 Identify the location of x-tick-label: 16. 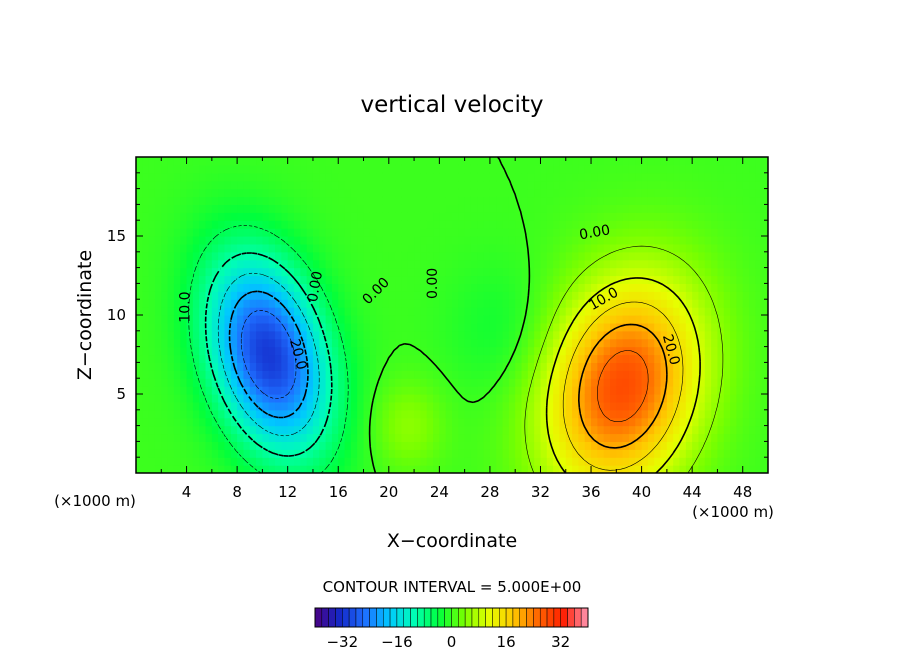
(338, 492).